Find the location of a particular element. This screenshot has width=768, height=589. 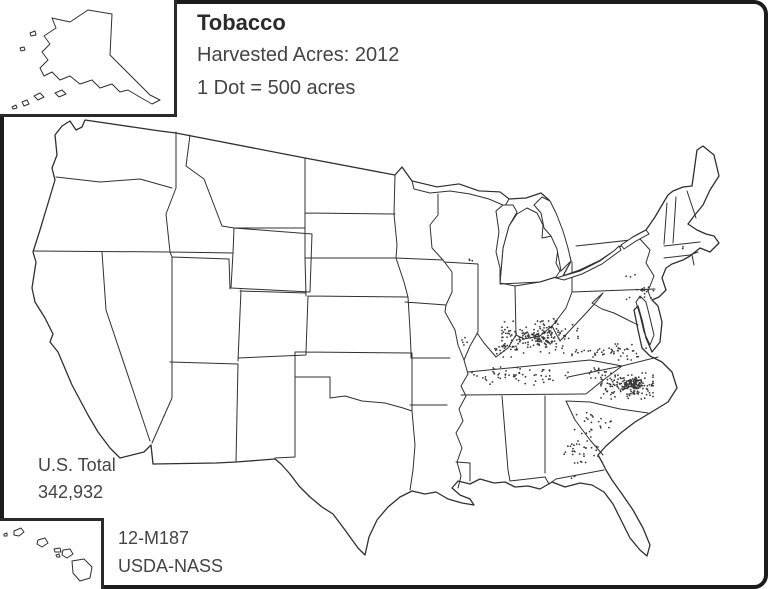

hawaii-inset is located at coordinates (52, 553).